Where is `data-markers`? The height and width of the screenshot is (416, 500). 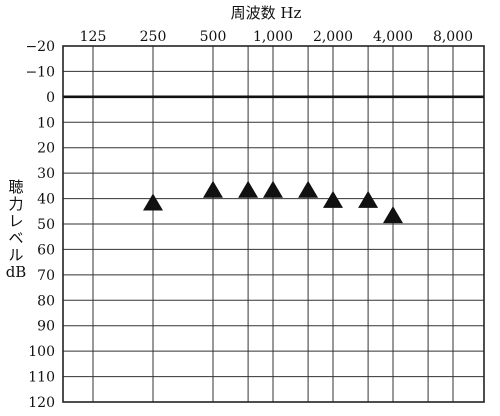
data-markers is located at coordinates (273, 202).